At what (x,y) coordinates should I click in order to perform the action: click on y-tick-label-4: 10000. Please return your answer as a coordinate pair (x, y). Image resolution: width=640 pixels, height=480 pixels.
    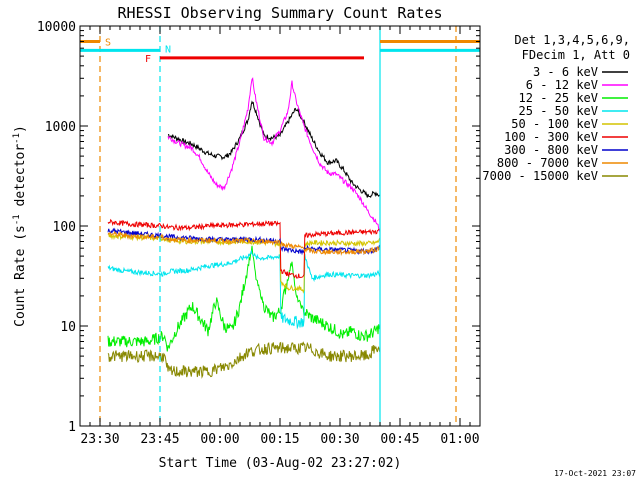
    Looking at the image, I should click on (56, 27).